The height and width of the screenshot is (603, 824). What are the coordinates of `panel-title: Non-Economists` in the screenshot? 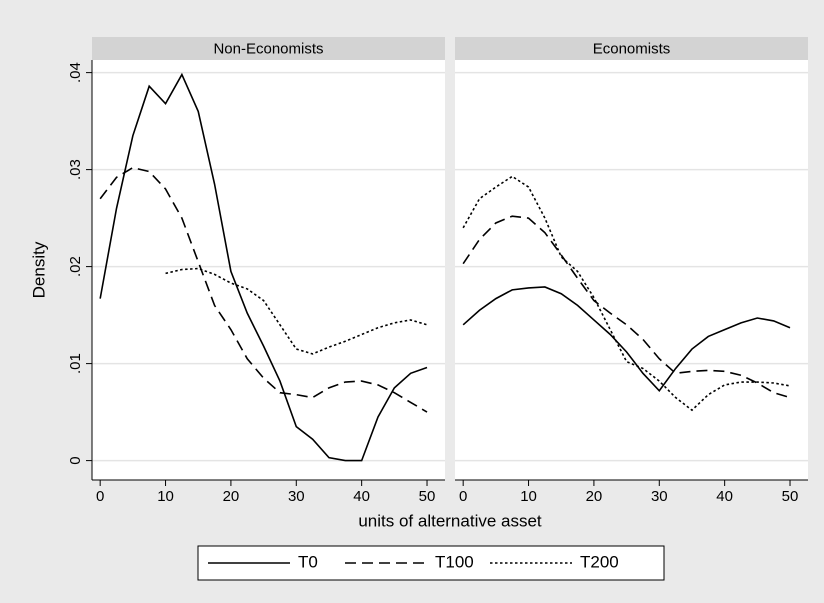 It's located at (268, 48).